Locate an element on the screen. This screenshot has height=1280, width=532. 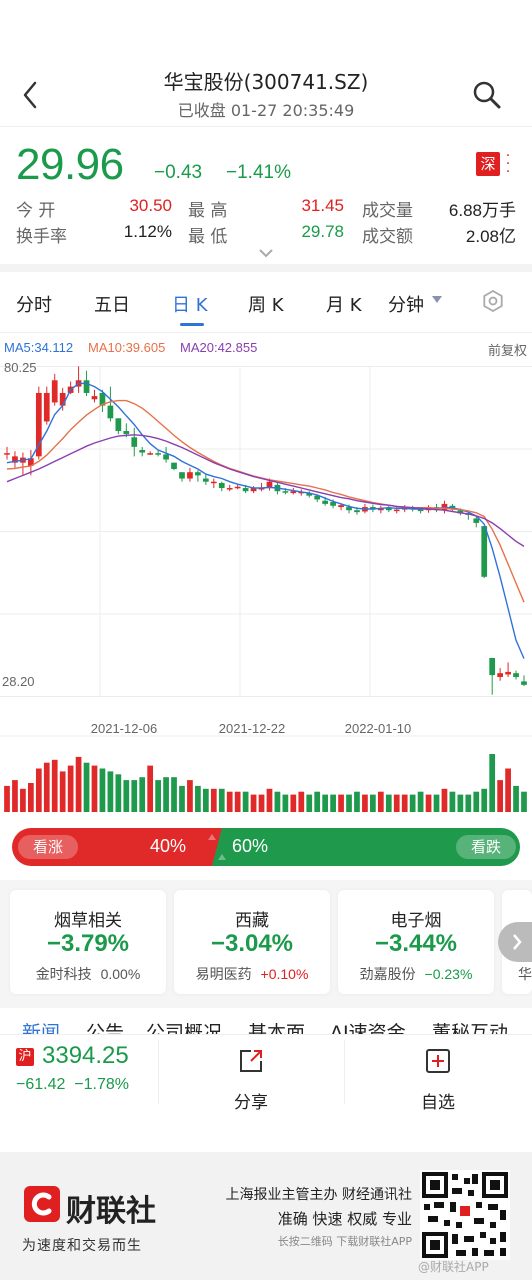
stock-title: 华宝股份(300741.SZ) is located at coordinates (266, 82).